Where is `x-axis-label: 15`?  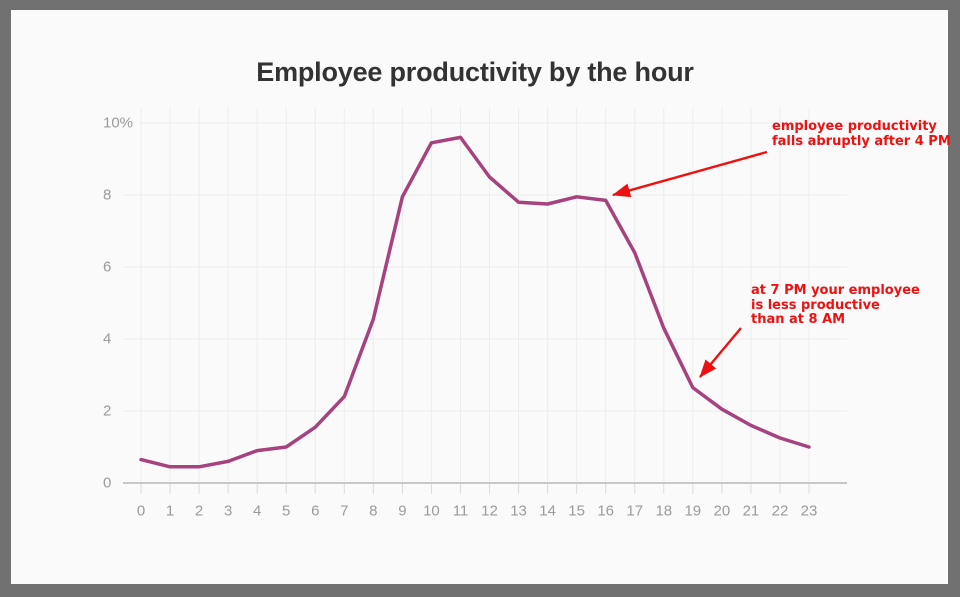
x-axis-label: 15 is located at coordinates (576, 511).